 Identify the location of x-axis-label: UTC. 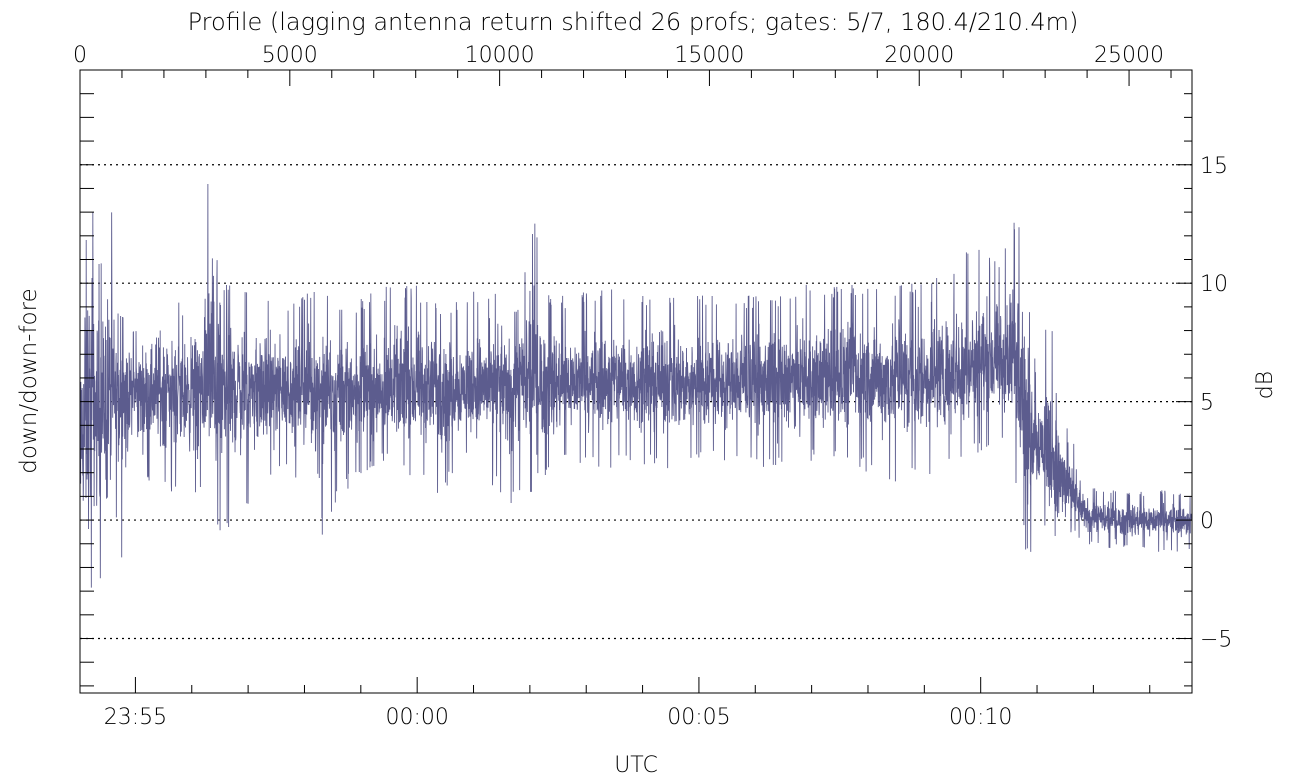
(636, 765).